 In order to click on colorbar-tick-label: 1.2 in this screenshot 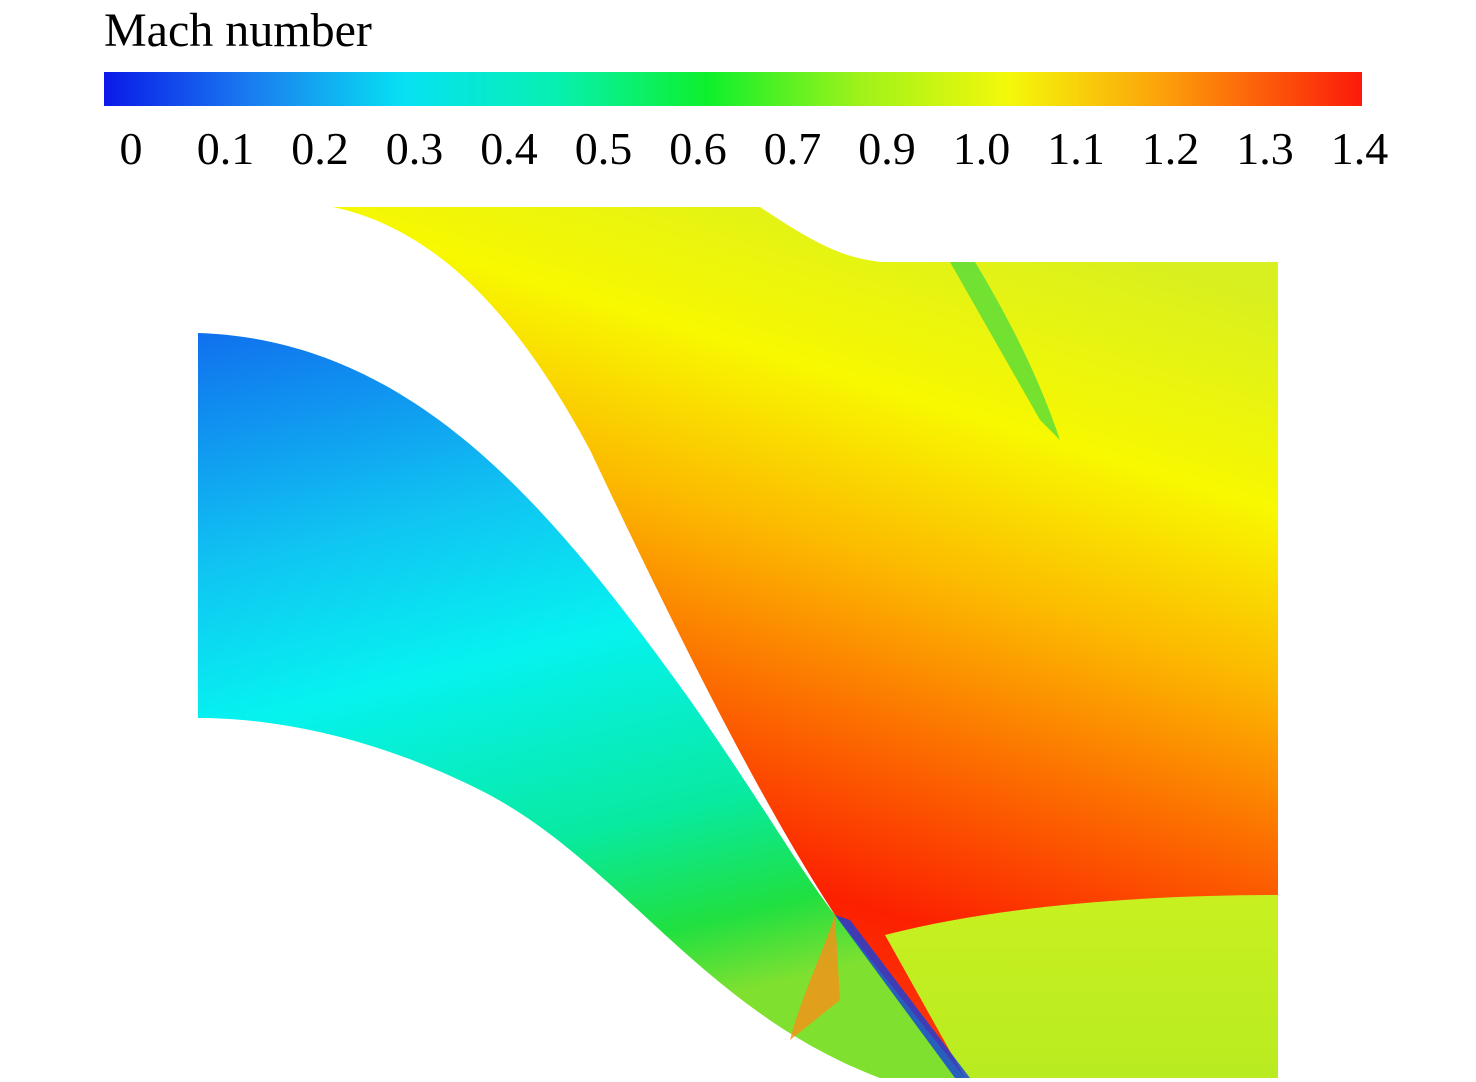, I will do `click(1171, 148)`.